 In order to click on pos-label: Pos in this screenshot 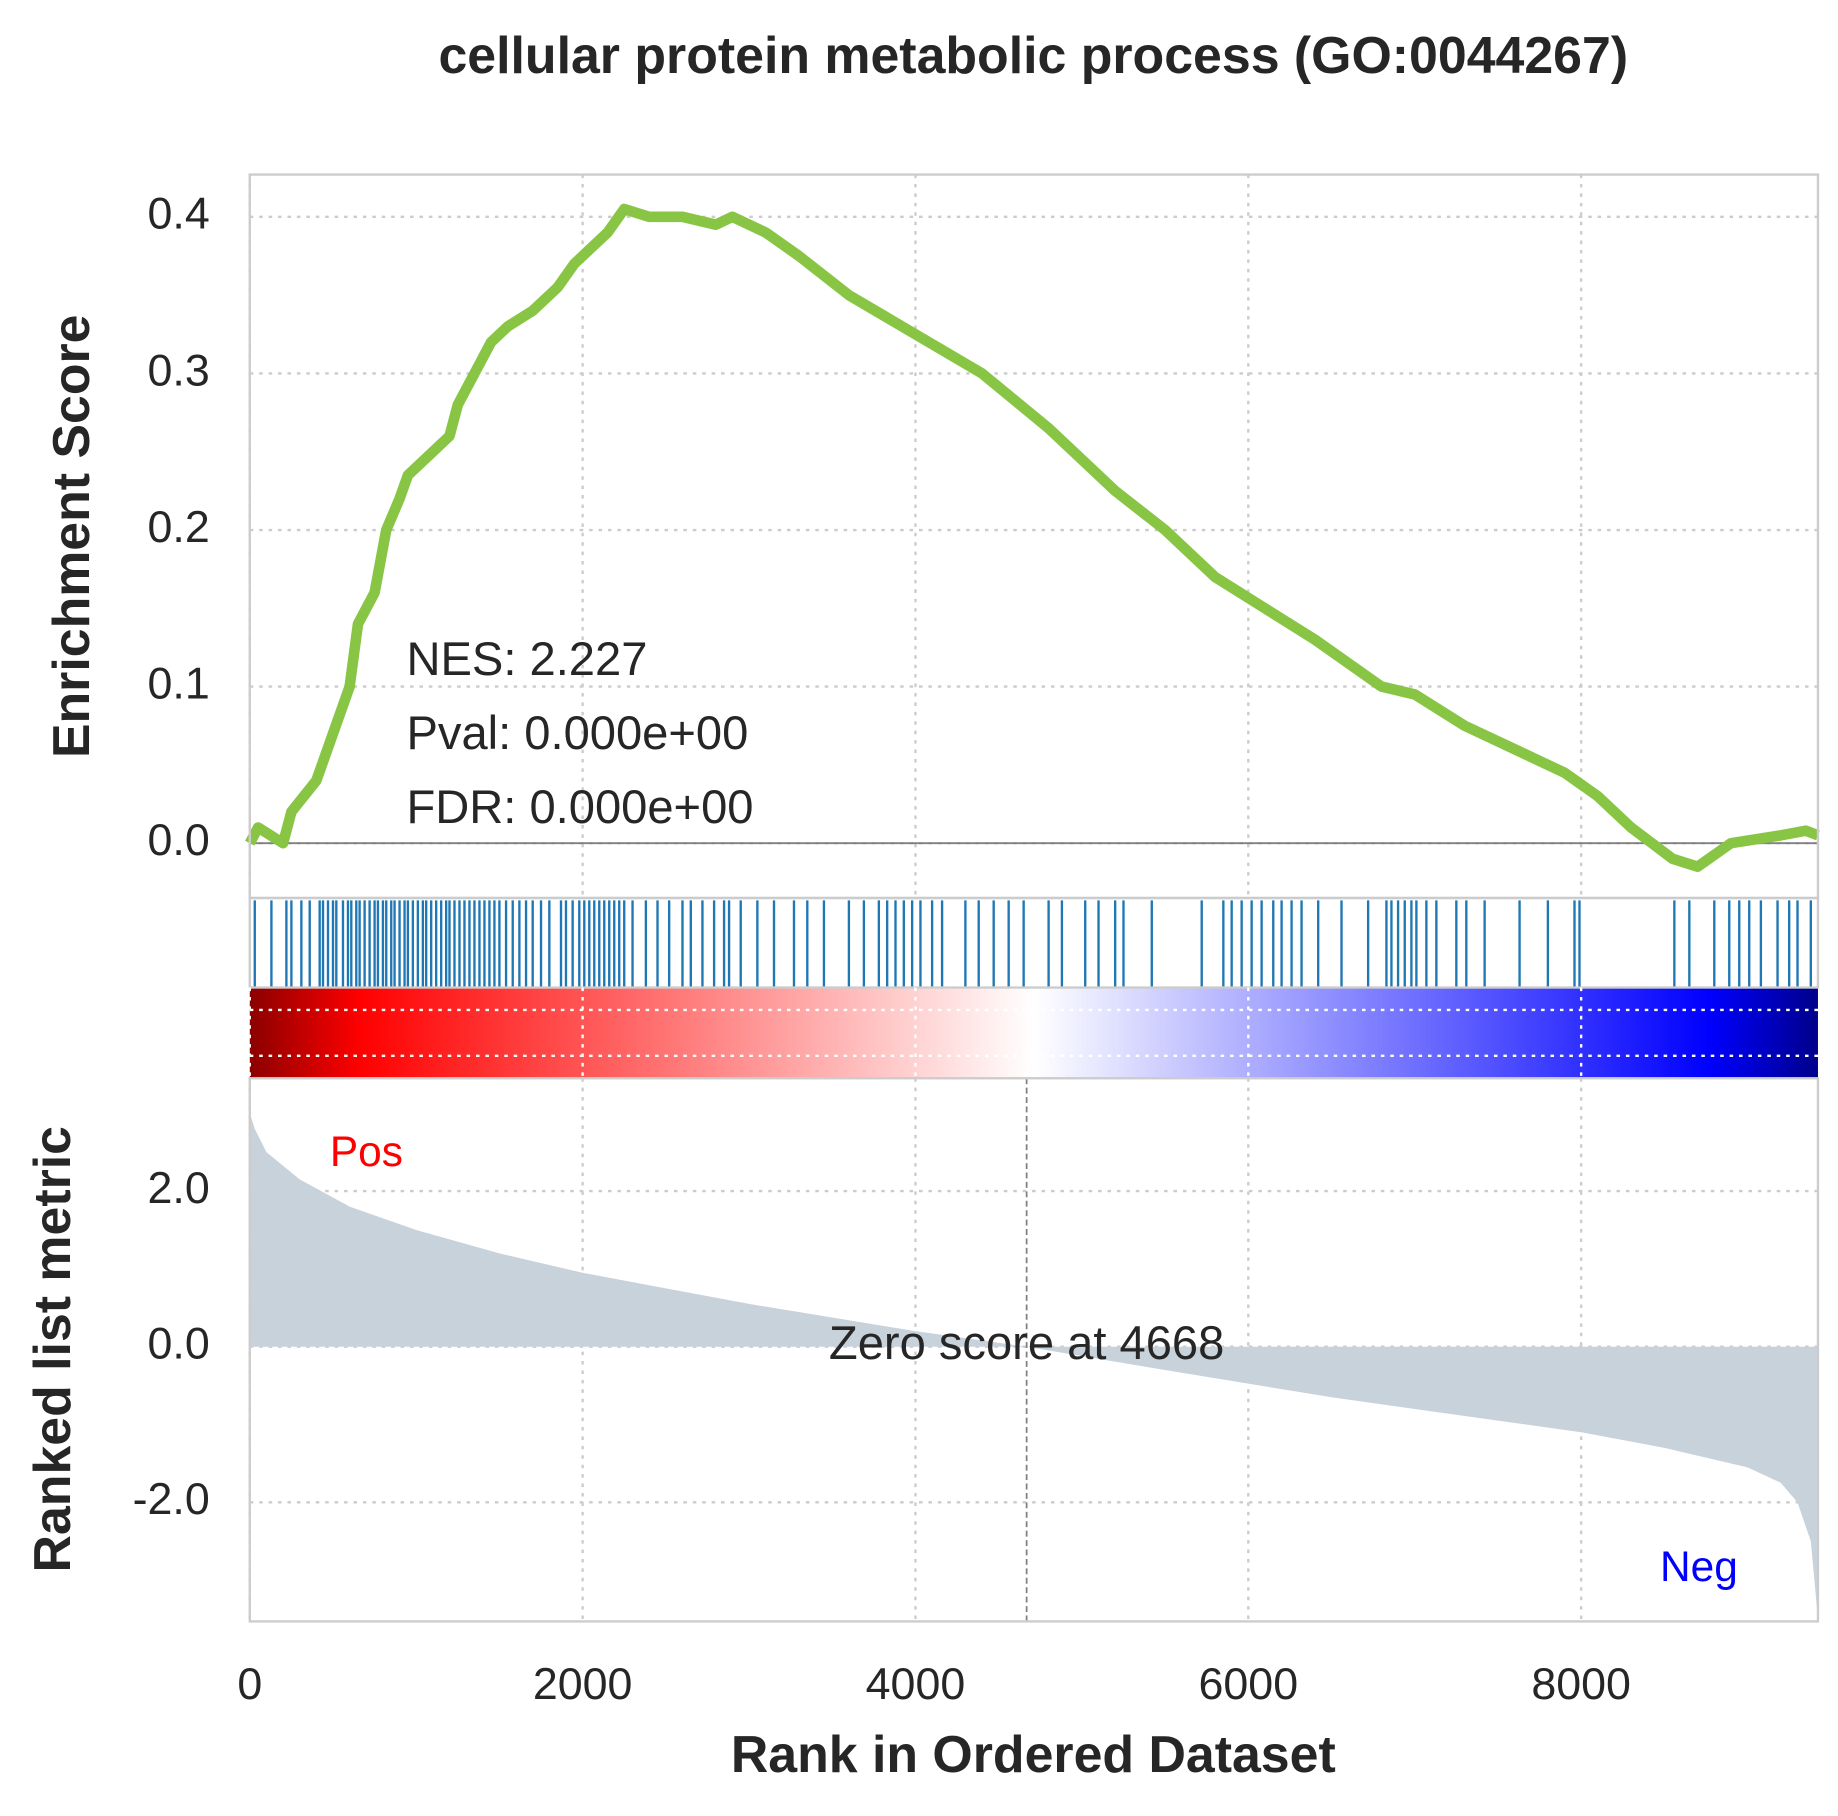, I will do `click(366, 1151)`.